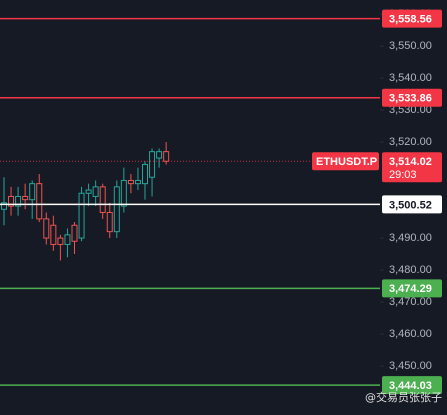 The image size is (447, 415). I want to click on symbol-box, so click(345, 161).